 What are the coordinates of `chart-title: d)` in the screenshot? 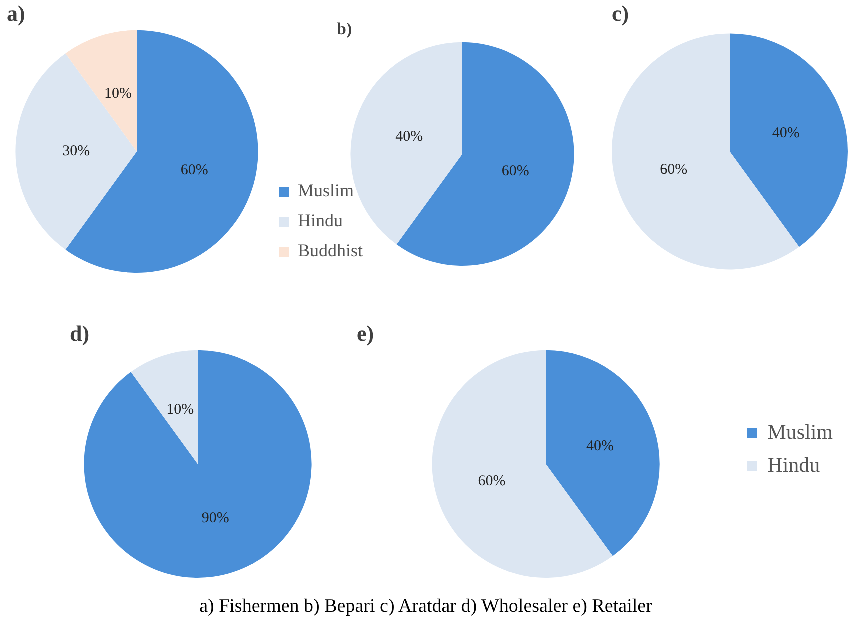 It's located at (80, 333).